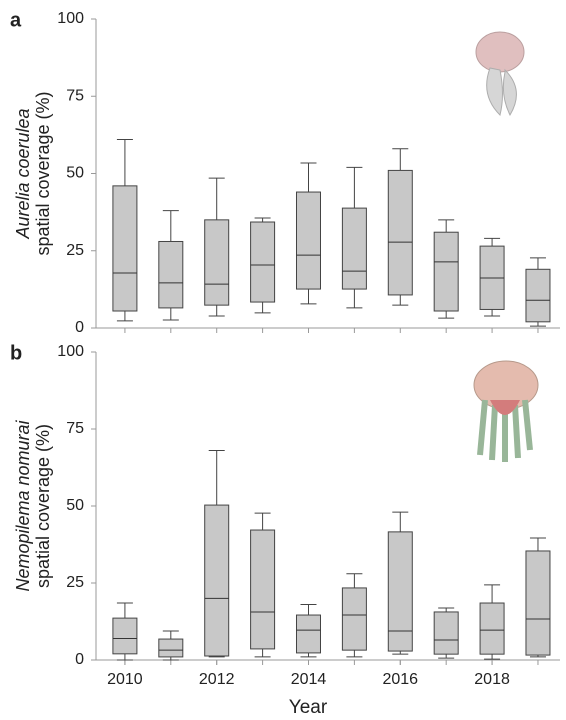 Image resolution: width=566 pixels, height=720 pixels. Describe the element at coordinates (506, 411) in the screenshot. I see `jellyfish-b-icon` at that location.